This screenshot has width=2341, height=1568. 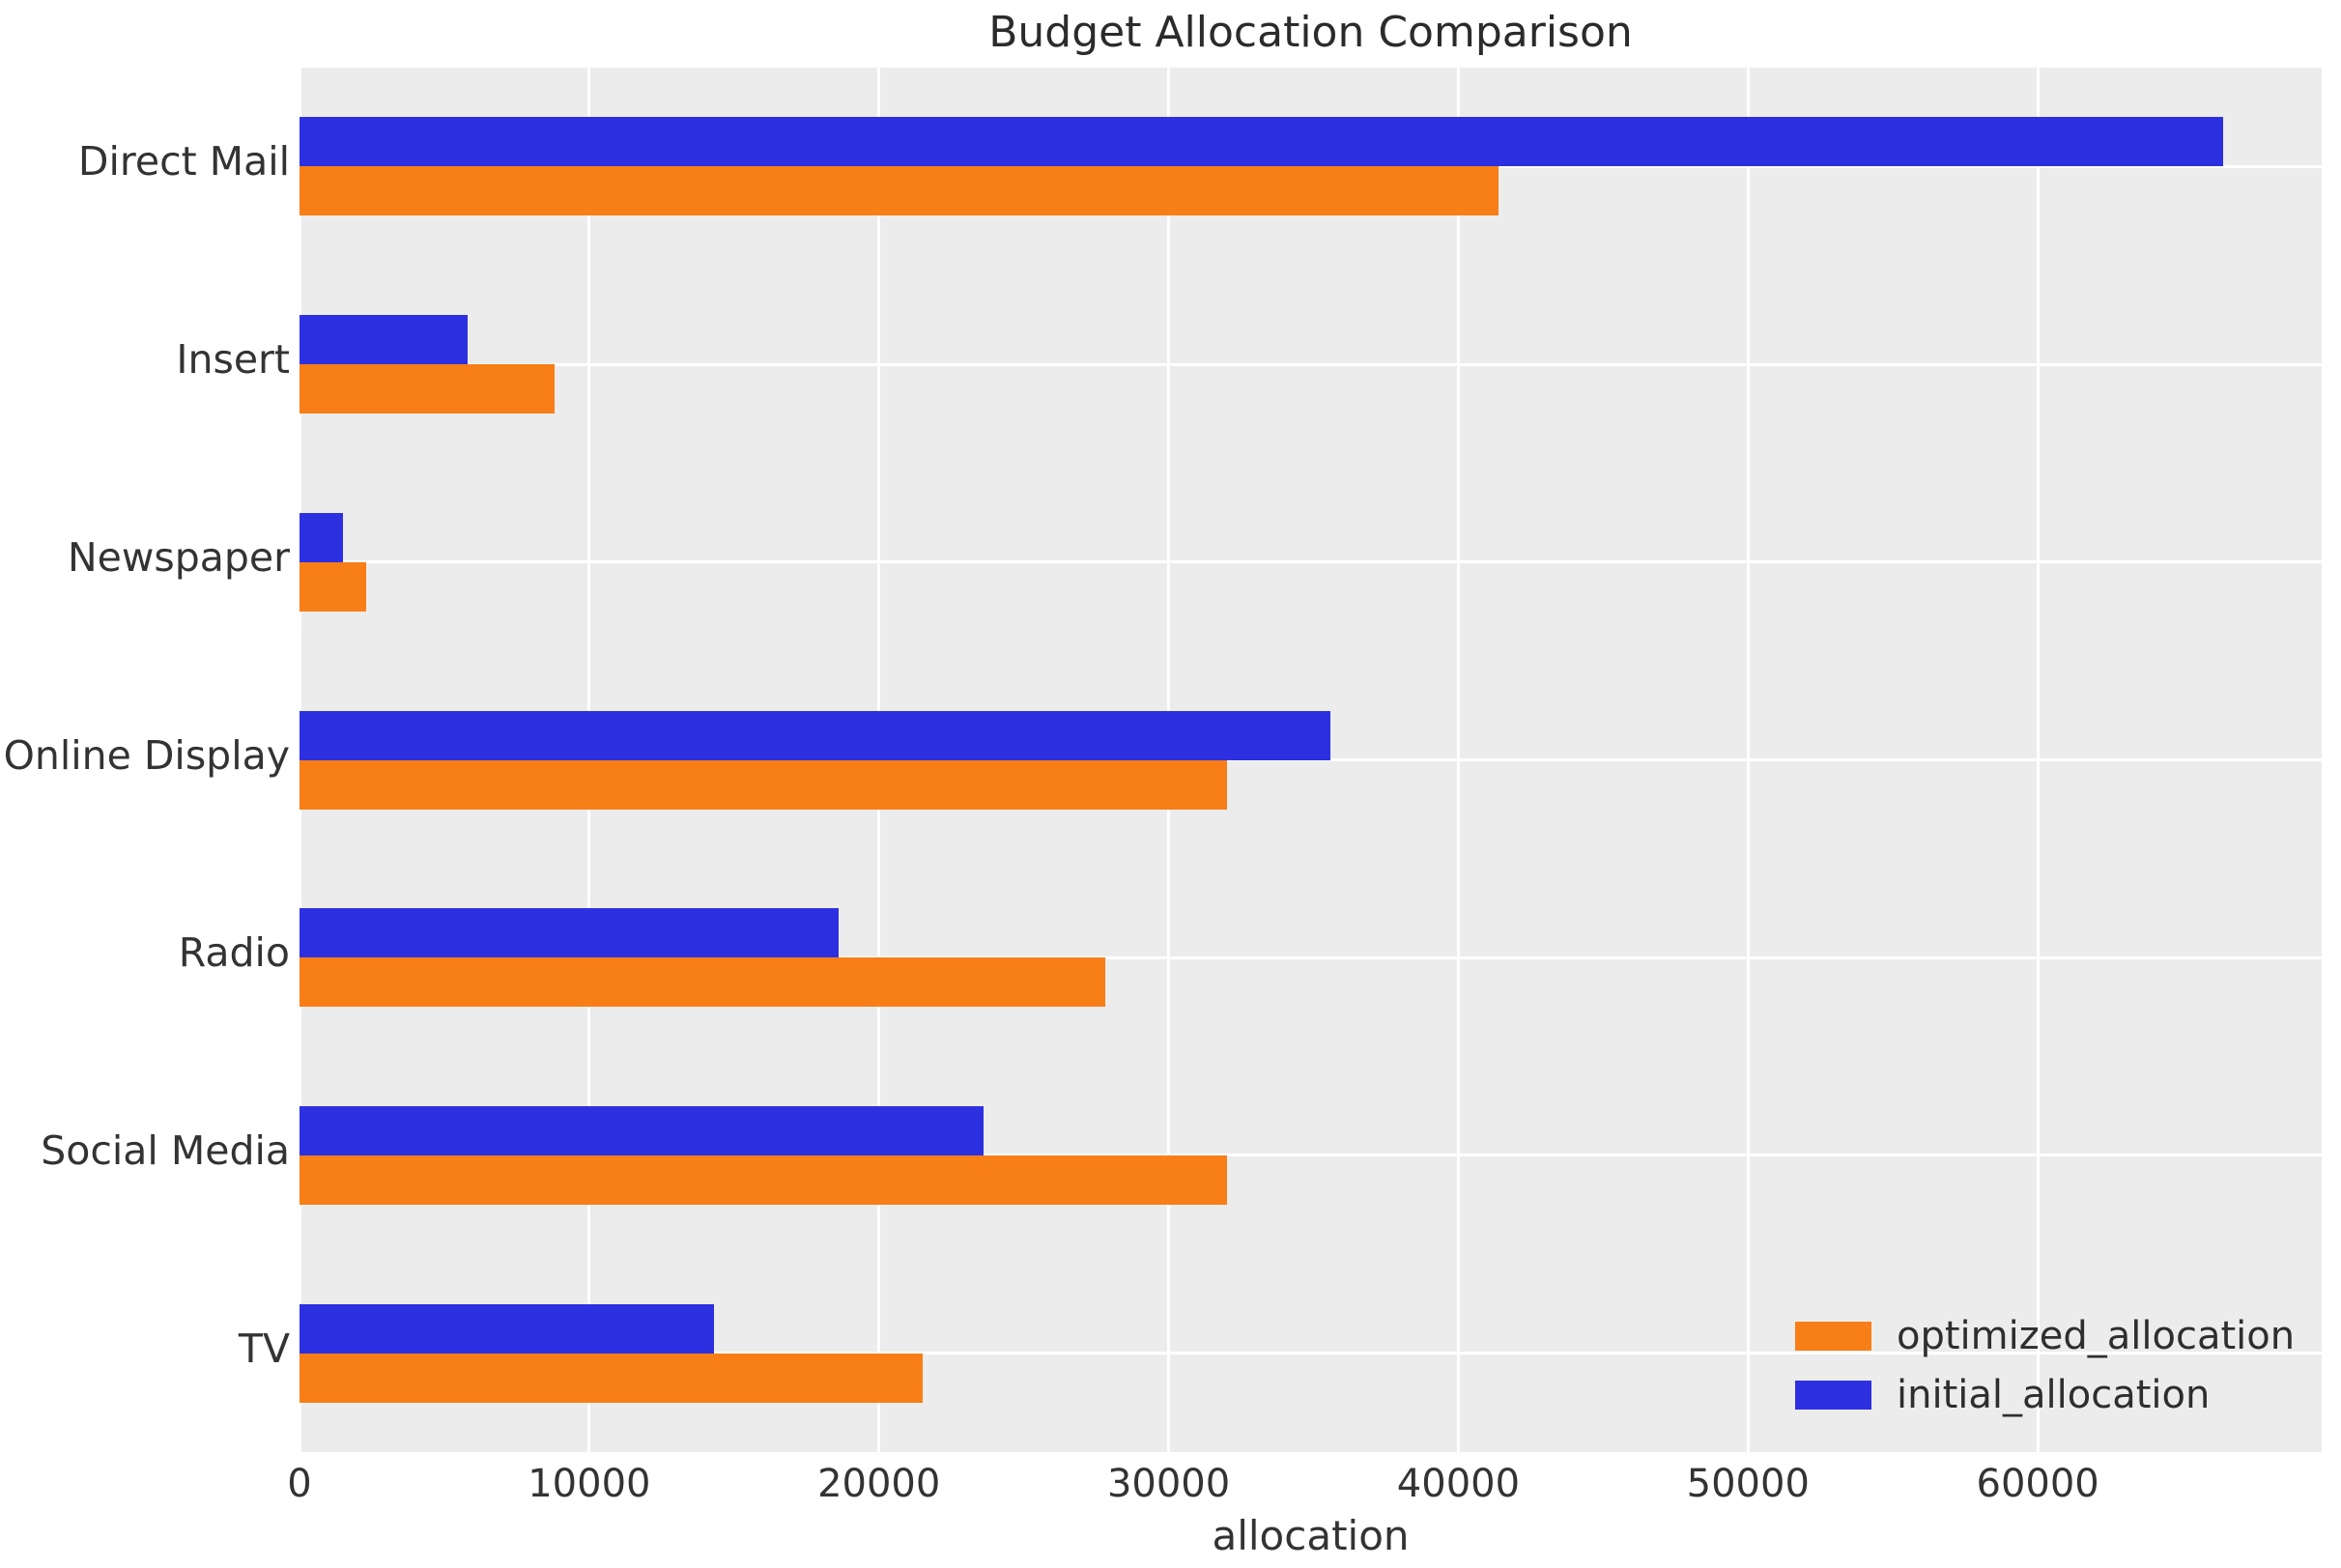 What do you see at coordinates (1311, 957) in the screenshot?
I see `gridline-y-radio` at bounding box center [1311, 957].